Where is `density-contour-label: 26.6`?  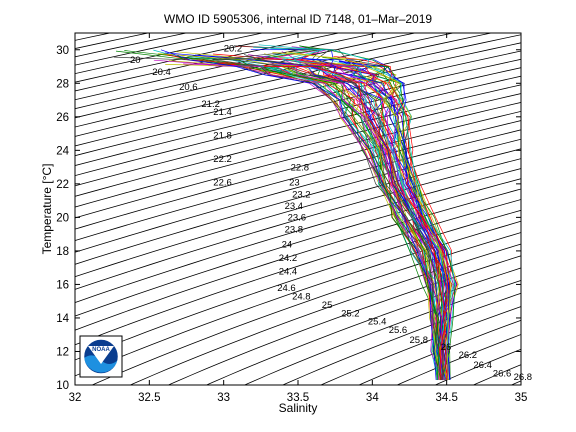
density-contour-label: 26.6 is located at coordinates (502, 374).